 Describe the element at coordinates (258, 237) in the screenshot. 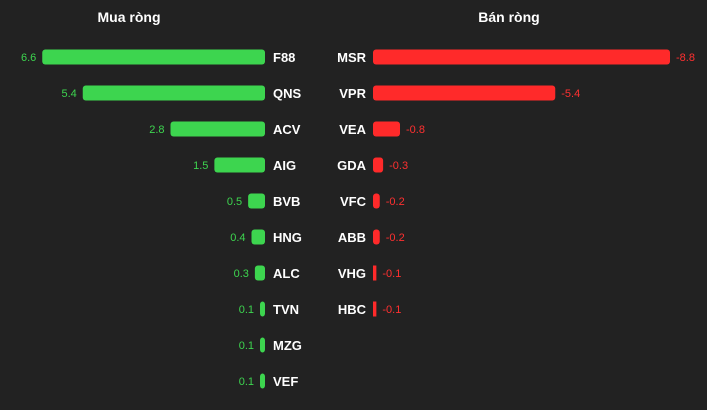

I see `buy-bar-hng` at that location.